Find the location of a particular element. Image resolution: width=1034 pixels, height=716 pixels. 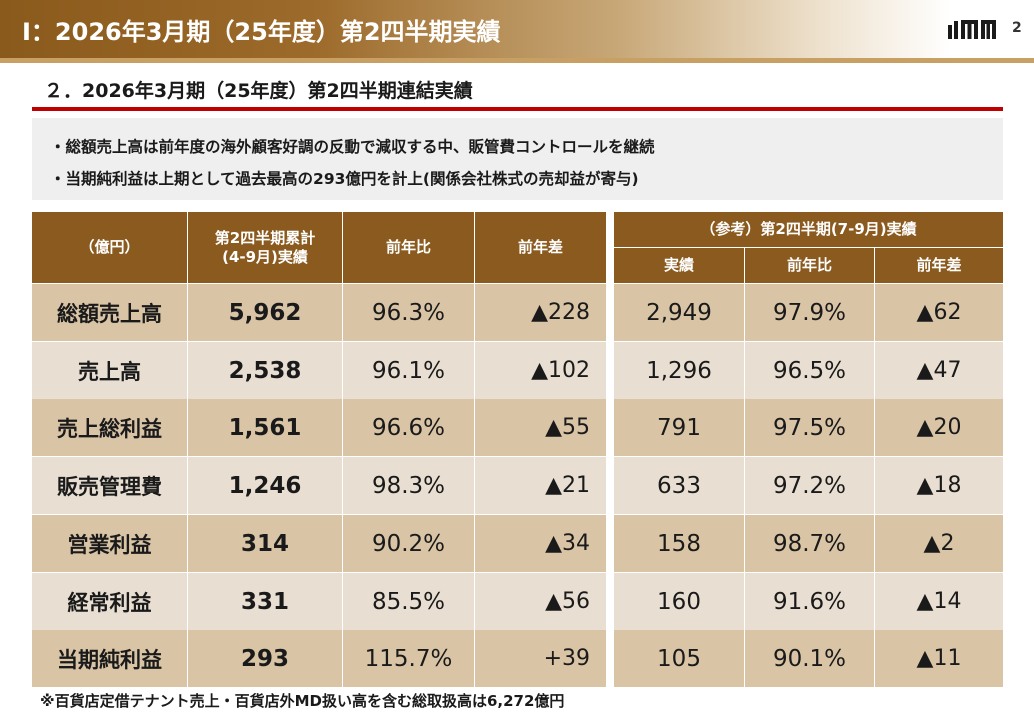

table-cell-cumulative: 331 is located at coordinates (265, 601).